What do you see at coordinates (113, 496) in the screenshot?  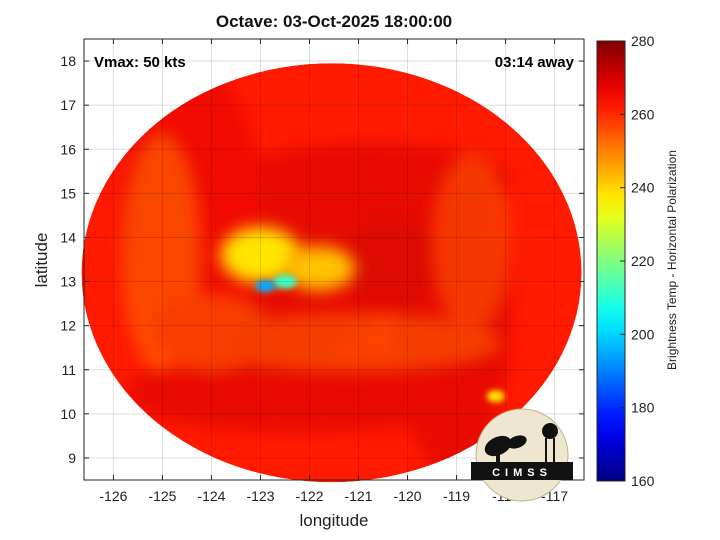 I see `x-tick-label: -126` at bounding box center [113, 496].